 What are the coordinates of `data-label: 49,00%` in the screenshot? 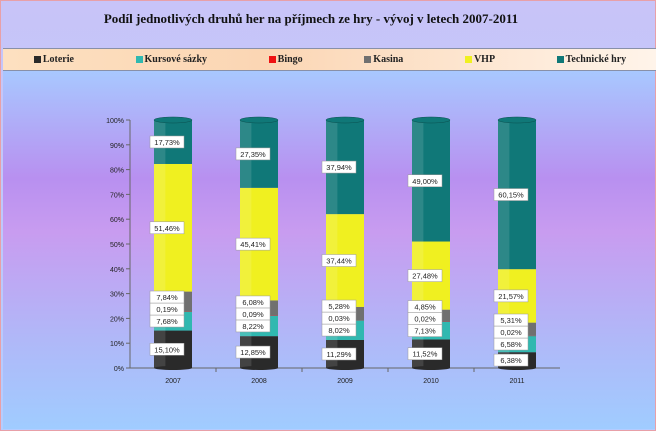 It's located at (425, 181).